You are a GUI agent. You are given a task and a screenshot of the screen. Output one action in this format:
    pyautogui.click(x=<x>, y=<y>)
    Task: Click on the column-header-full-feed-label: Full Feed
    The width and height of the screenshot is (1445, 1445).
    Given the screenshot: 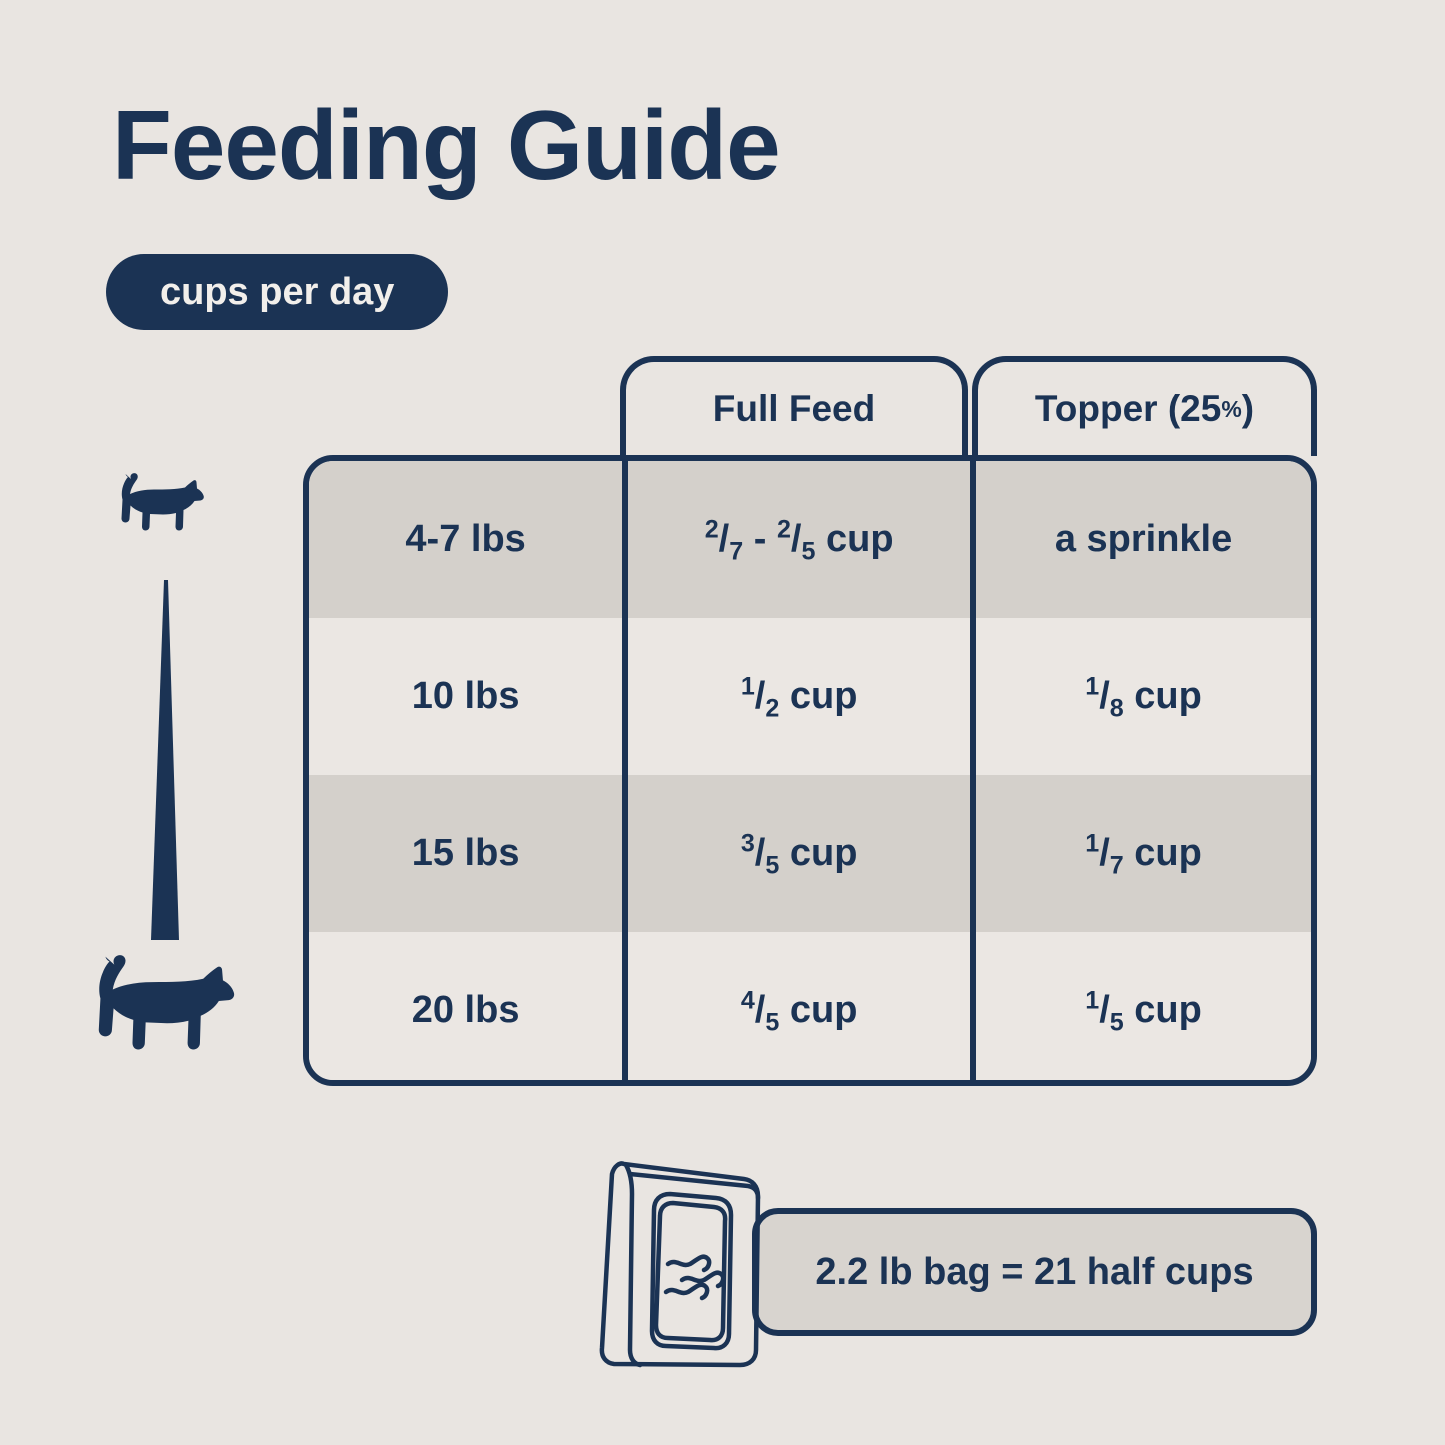 What is the action you would take?
    pyautogui.click(x=794, y=408)
    